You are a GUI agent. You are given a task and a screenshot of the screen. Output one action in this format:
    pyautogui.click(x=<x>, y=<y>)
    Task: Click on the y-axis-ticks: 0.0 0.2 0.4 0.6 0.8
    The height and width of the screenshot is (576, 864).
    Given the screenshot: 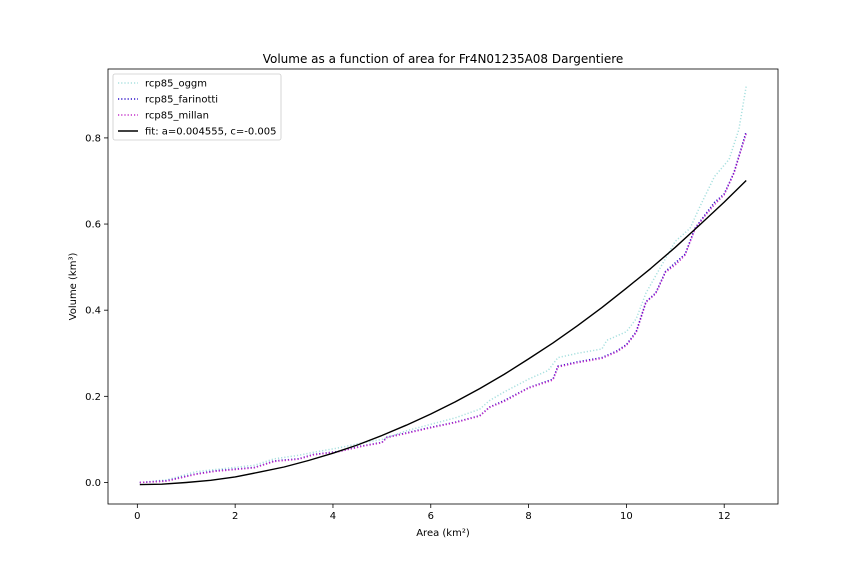 What is the action you would take?
    pyautogui.click(x=96, y=311)
    